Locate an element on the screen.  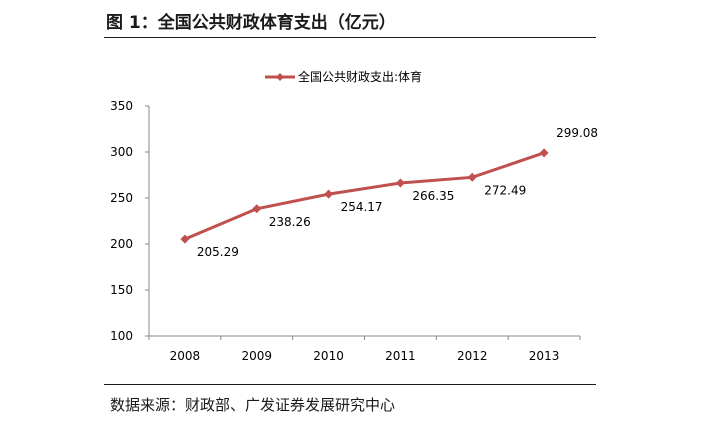
data-label: 238.26 is located at coordinates (290, 222).